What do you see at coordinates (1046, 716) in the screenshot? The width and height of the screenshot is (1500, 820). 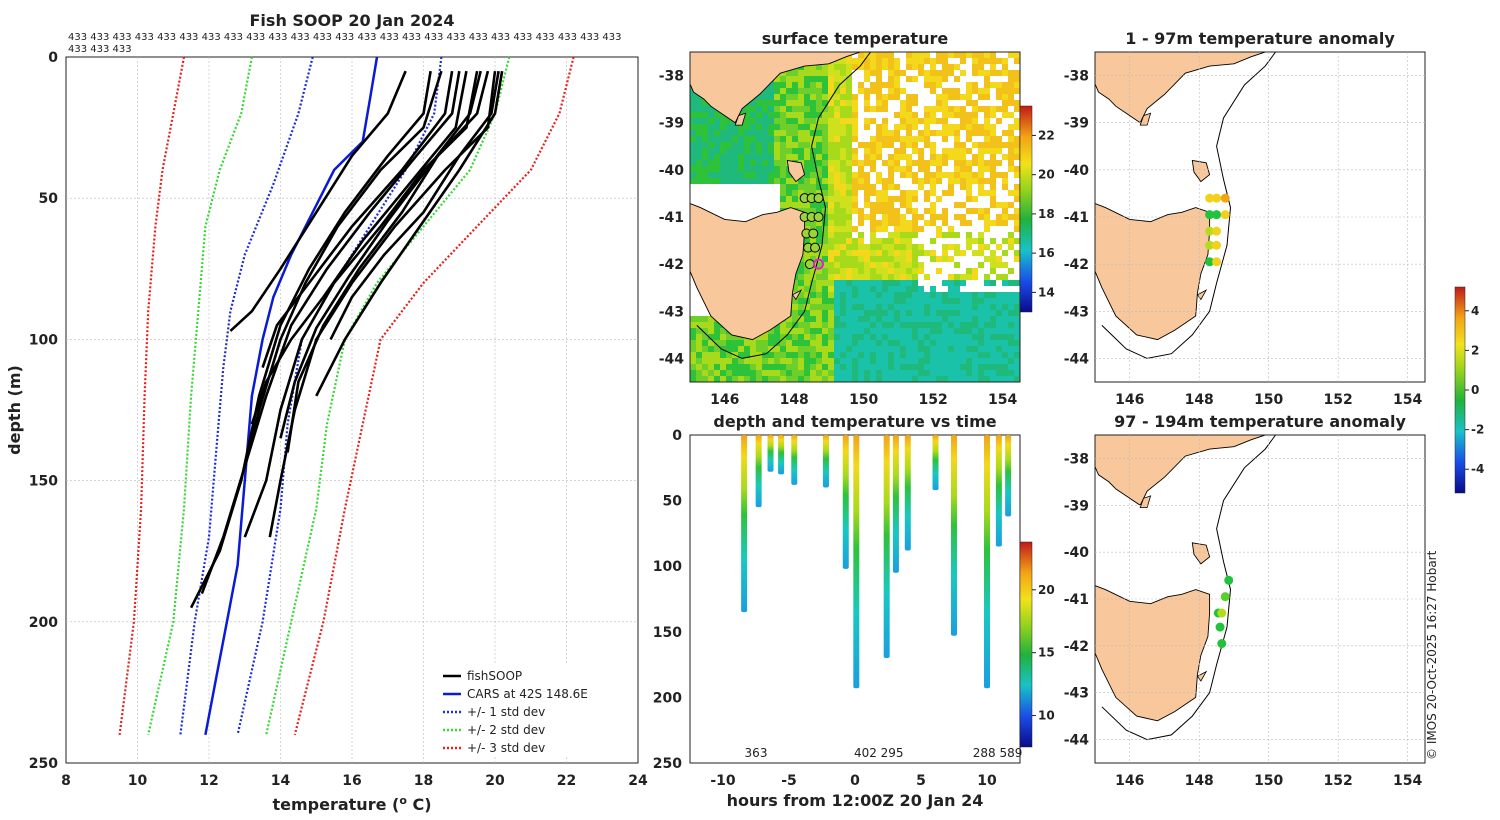 I see `timeplot-colorbar-label: 10` at bounding box center [1046, 716].